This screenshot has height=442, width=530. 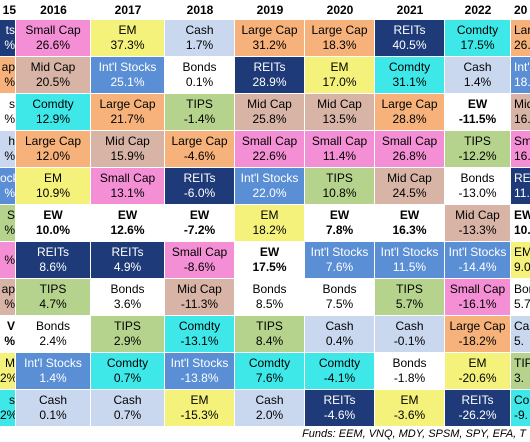 What do you see at coordinates (10, 363) in the screenshot?
I see `cell-label: M` at bounding box center [10, 363].